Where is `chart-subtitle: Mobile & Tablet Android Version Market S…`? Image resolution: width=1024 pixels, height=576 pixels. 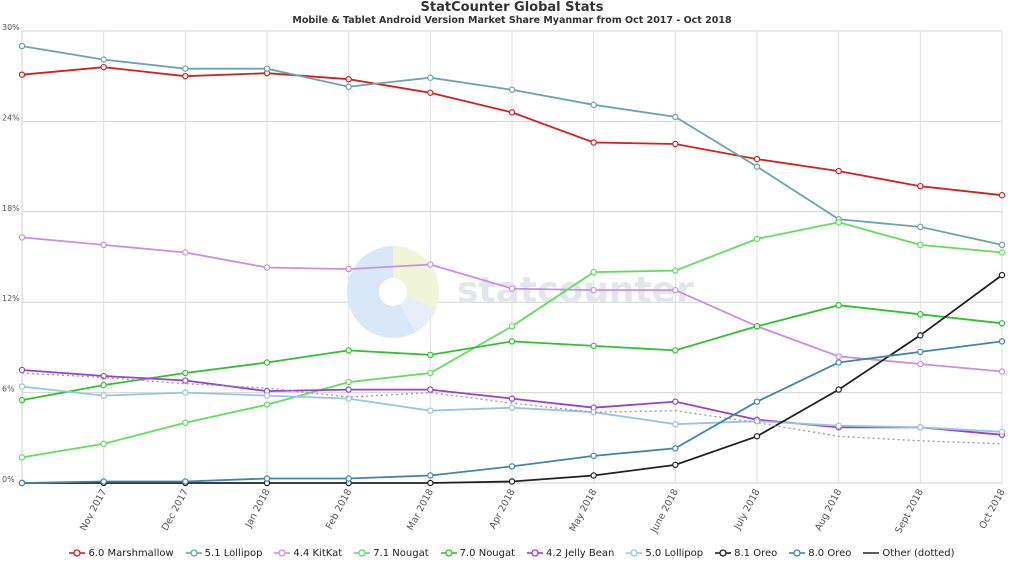 chart-subtitle: Mobile & Tablet Android Version Market S… is located at coordinates (512, 20).